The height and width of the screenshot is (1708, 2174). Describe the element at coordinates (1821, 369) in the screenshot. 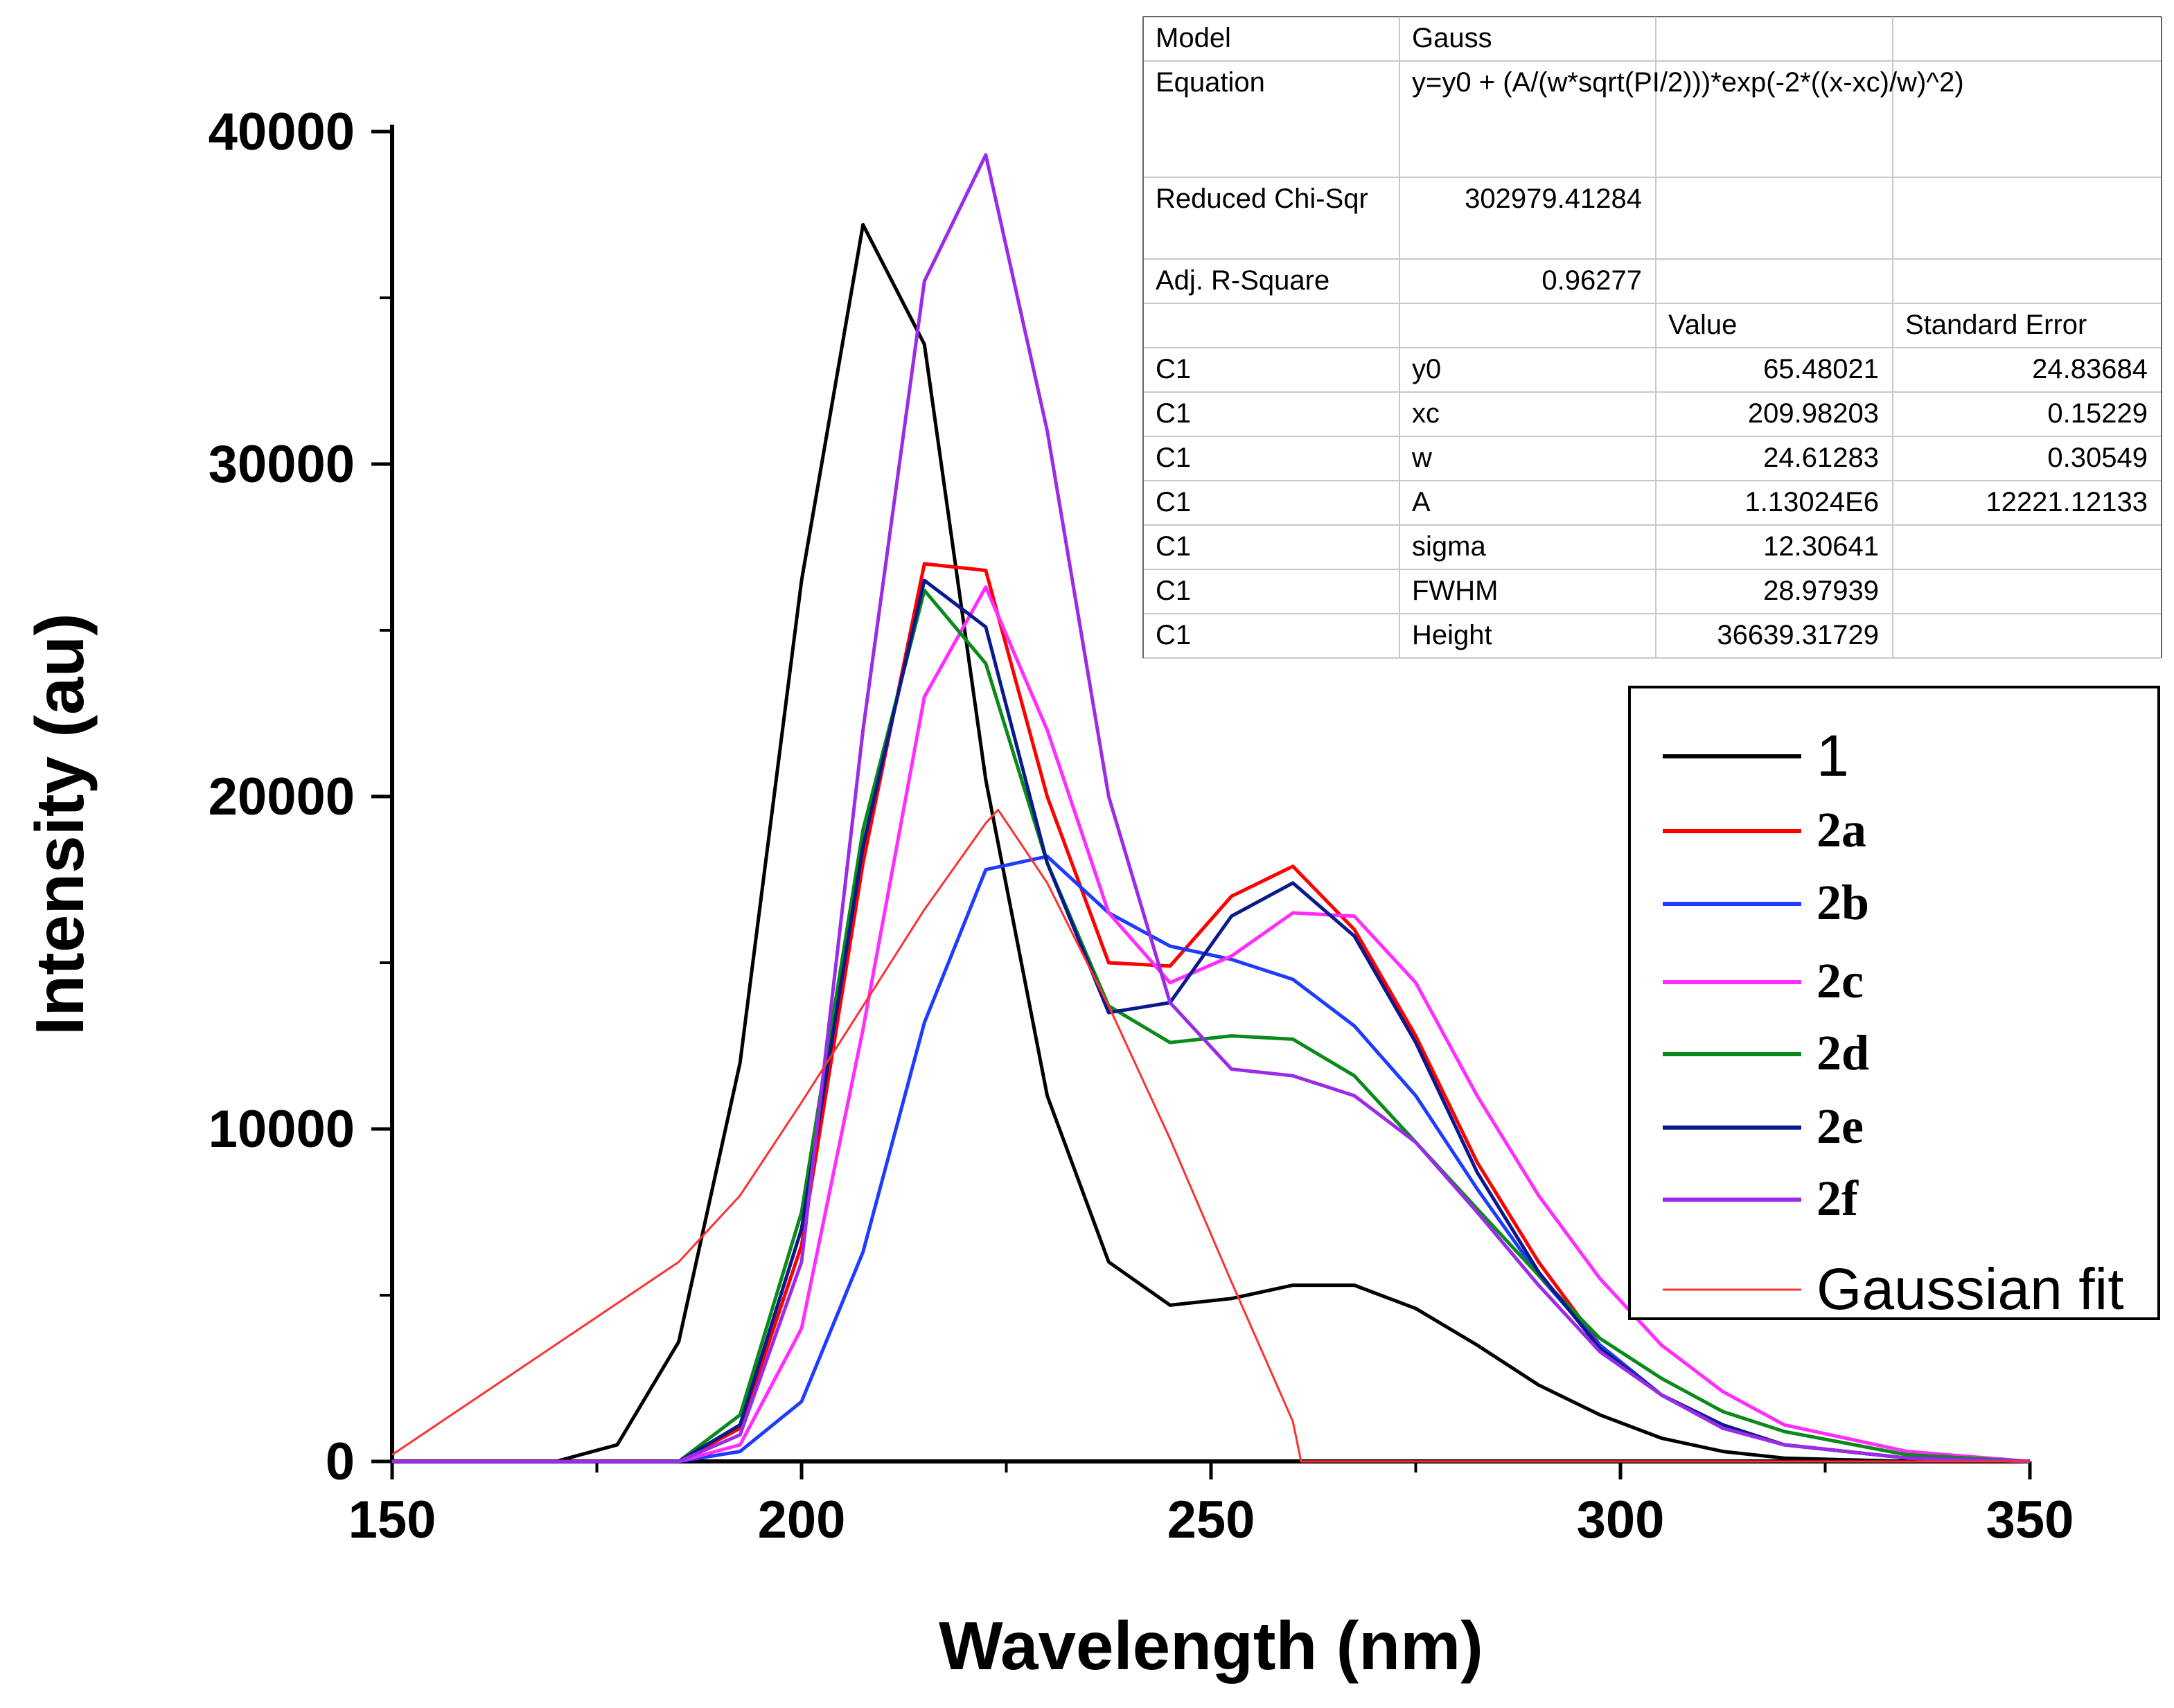

I see `table-cell: 65.48021` at that location.